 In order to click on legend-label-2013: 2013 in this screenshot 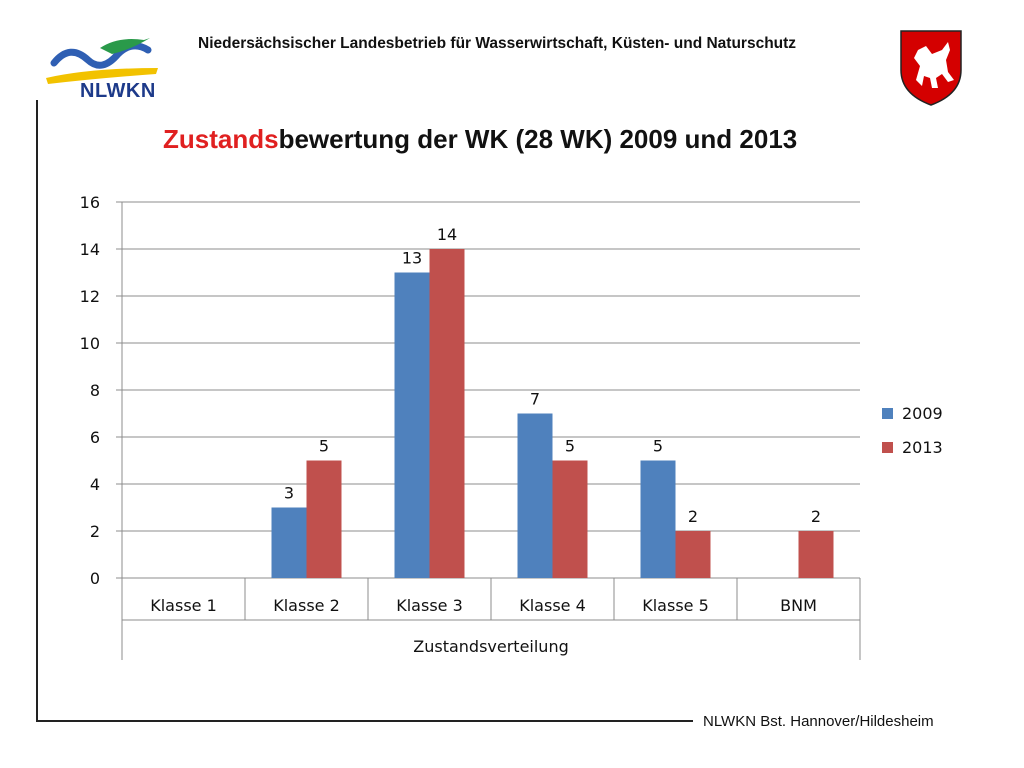, I will do `click(922, 447)`.